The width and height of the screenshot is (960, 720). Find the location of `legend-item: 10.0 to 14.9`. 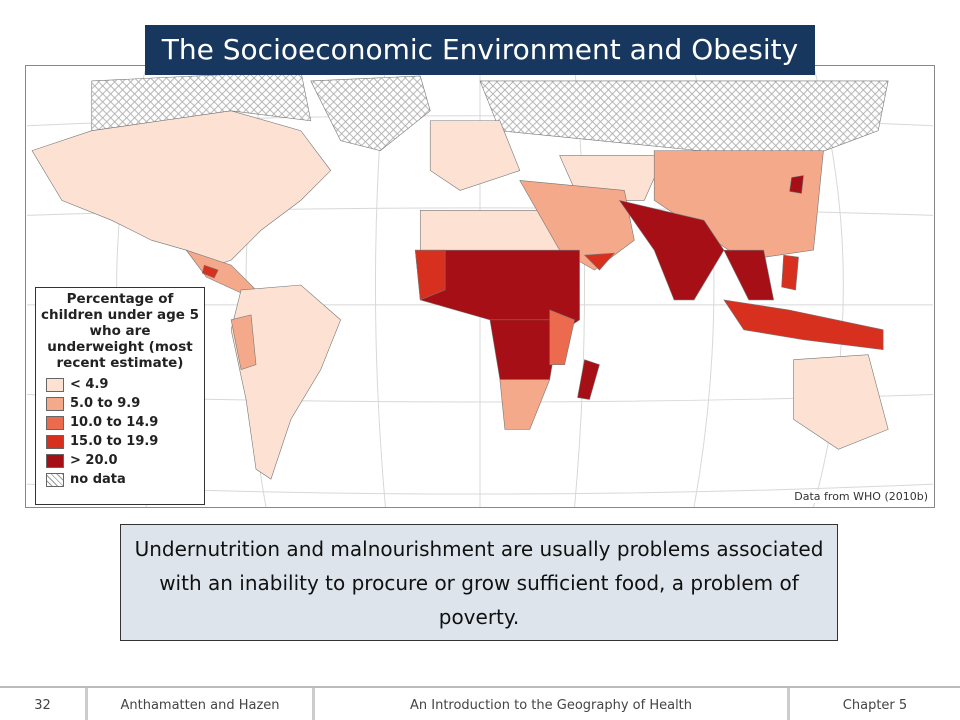

legend-item: 10.0 to 14.9 is located at coordinates (120, 422).